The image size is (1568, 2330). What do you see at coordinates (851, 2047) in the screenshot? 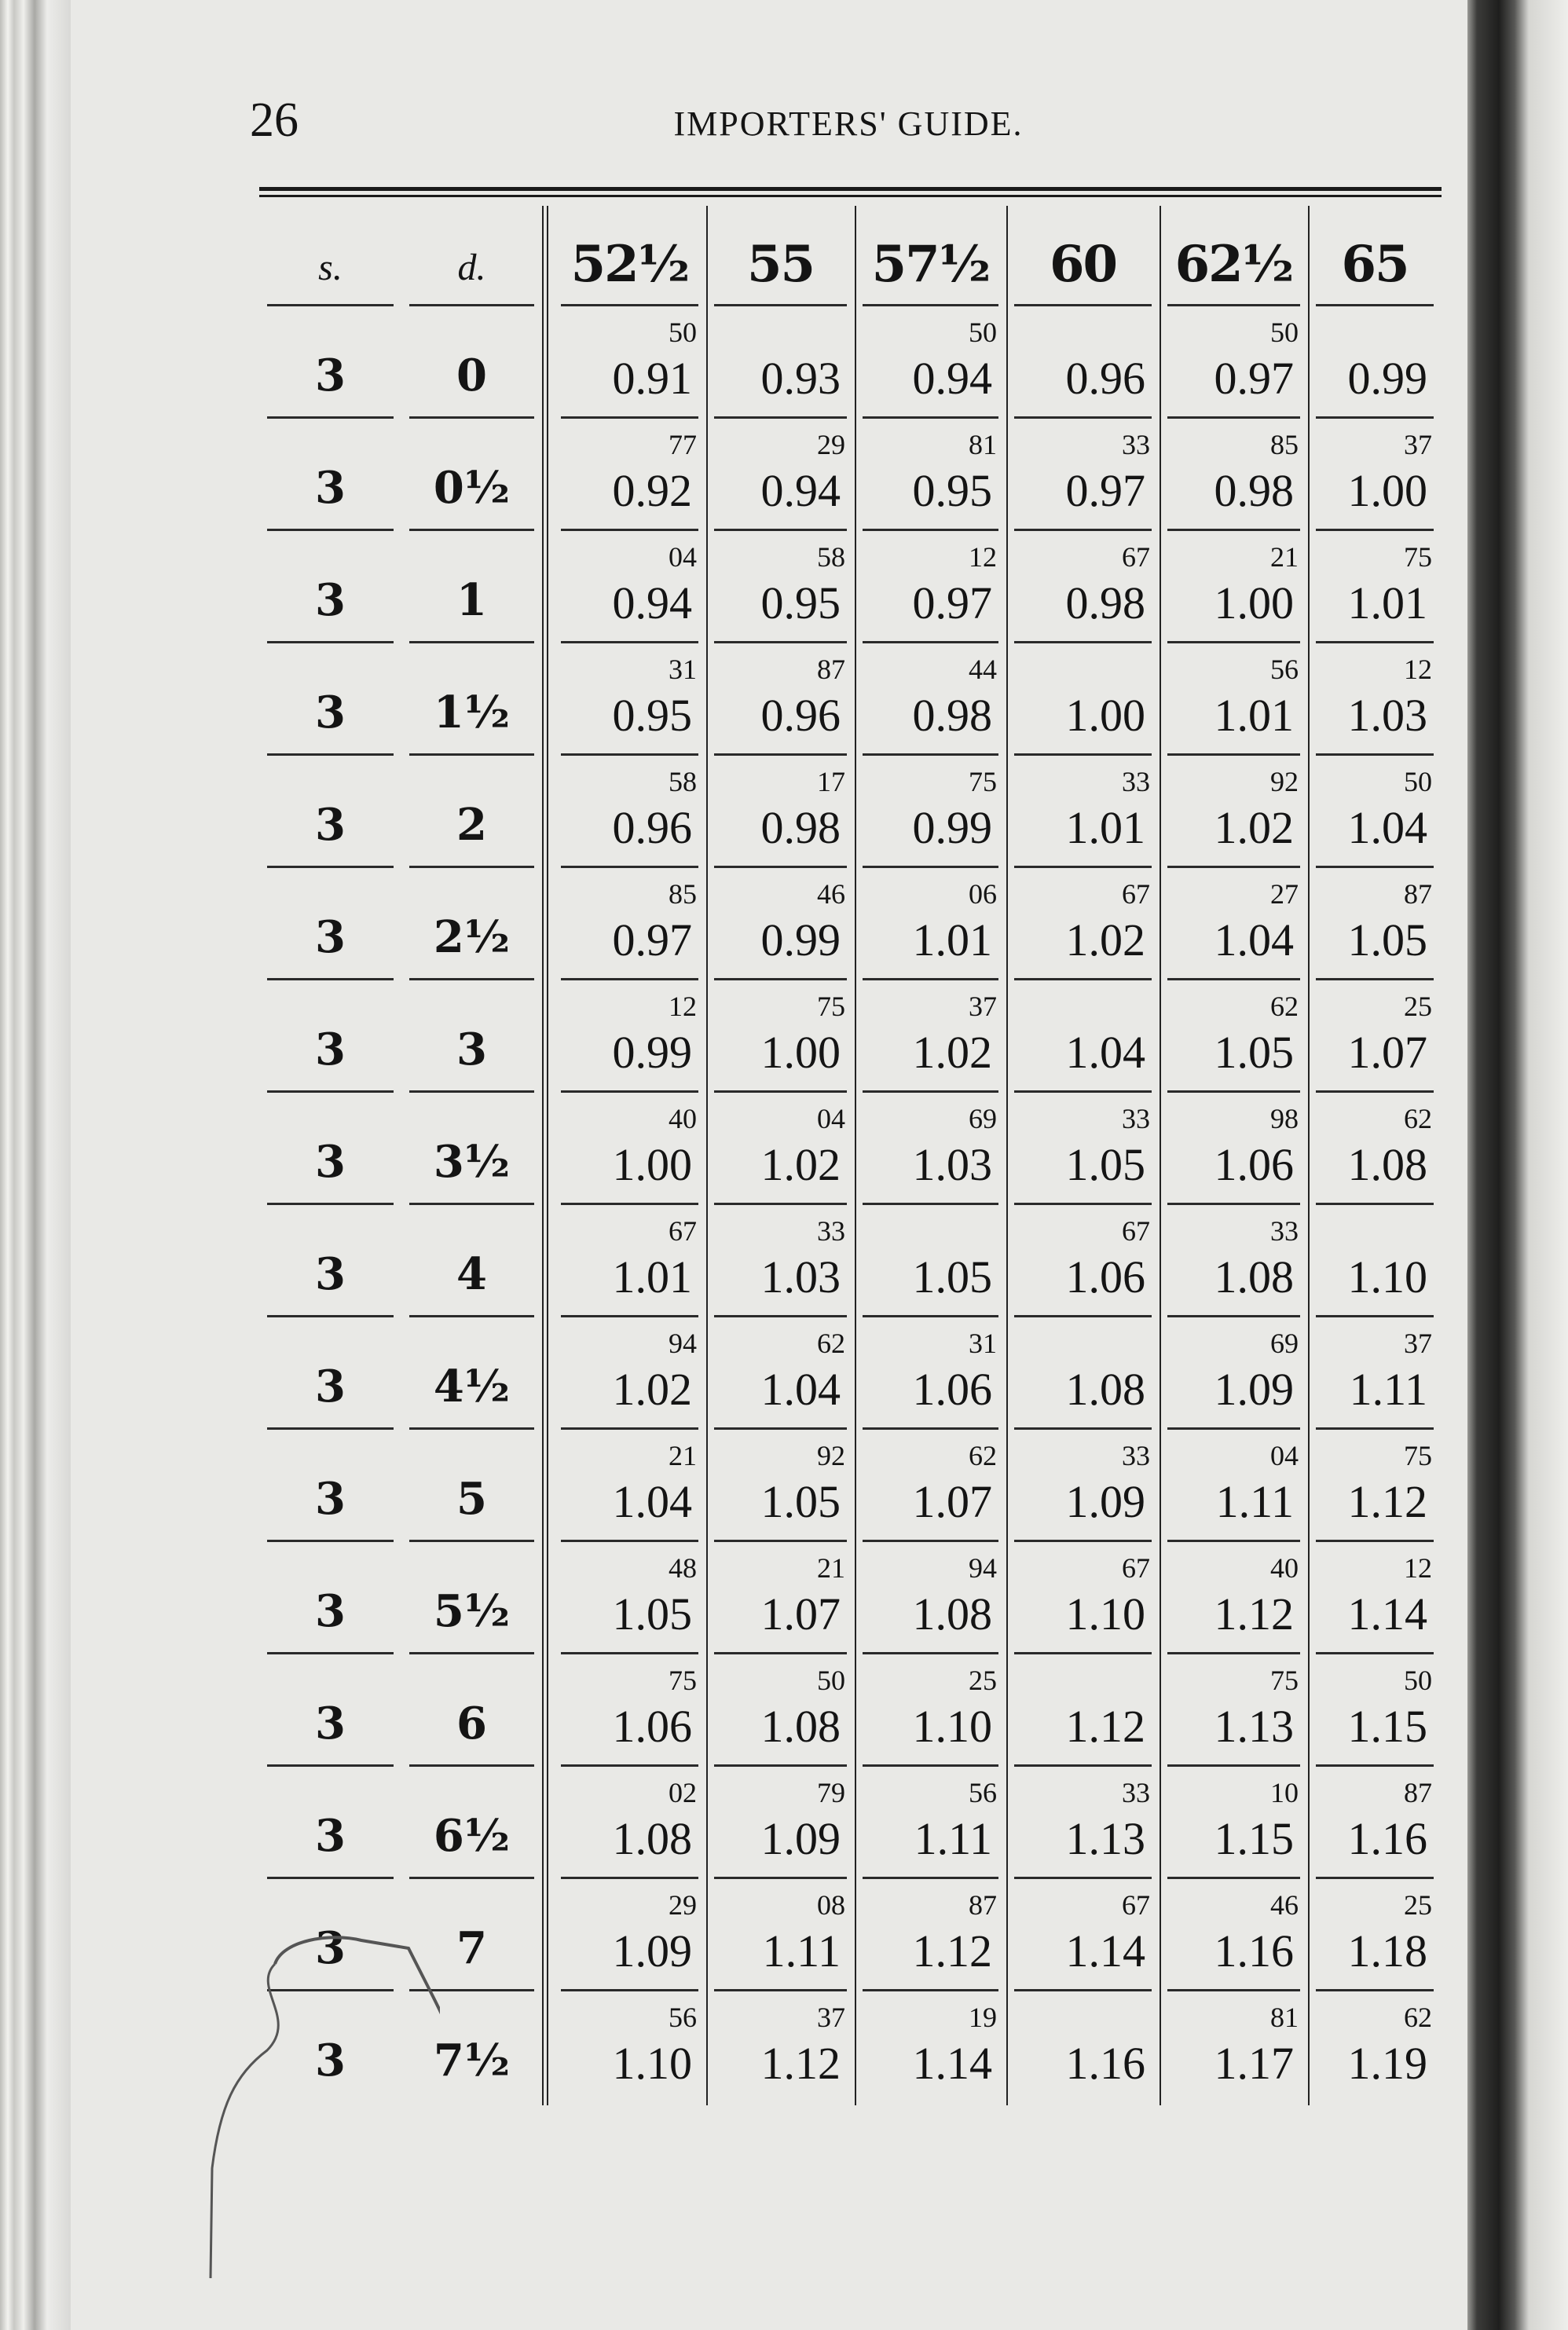
I see `table-row: 3 7½ 56 1.10 37 1.12 19 1.14 1.16 81 1.17 62 1.19` at bounding box center [851, 2047].